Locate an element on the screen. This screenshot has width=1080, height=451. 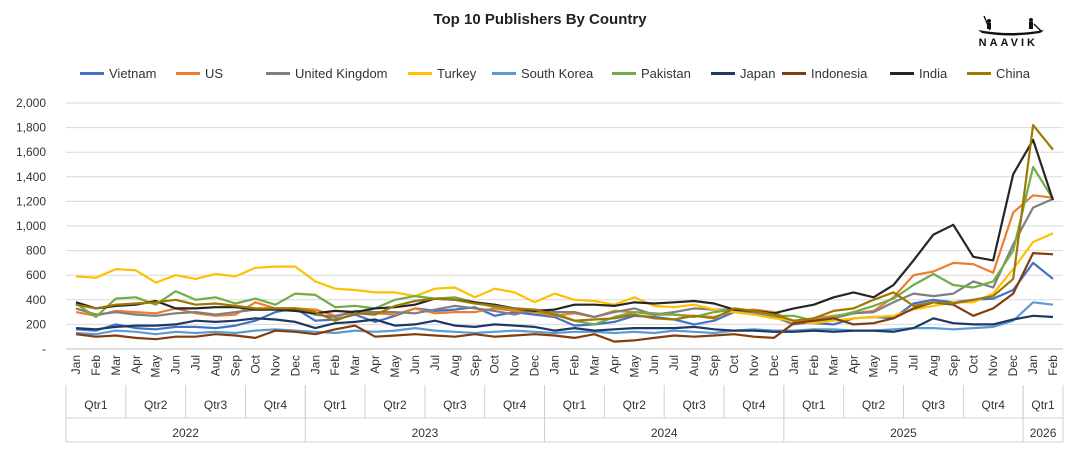
legend-item-turkey: Turkey is located at coordinates (442, 73).